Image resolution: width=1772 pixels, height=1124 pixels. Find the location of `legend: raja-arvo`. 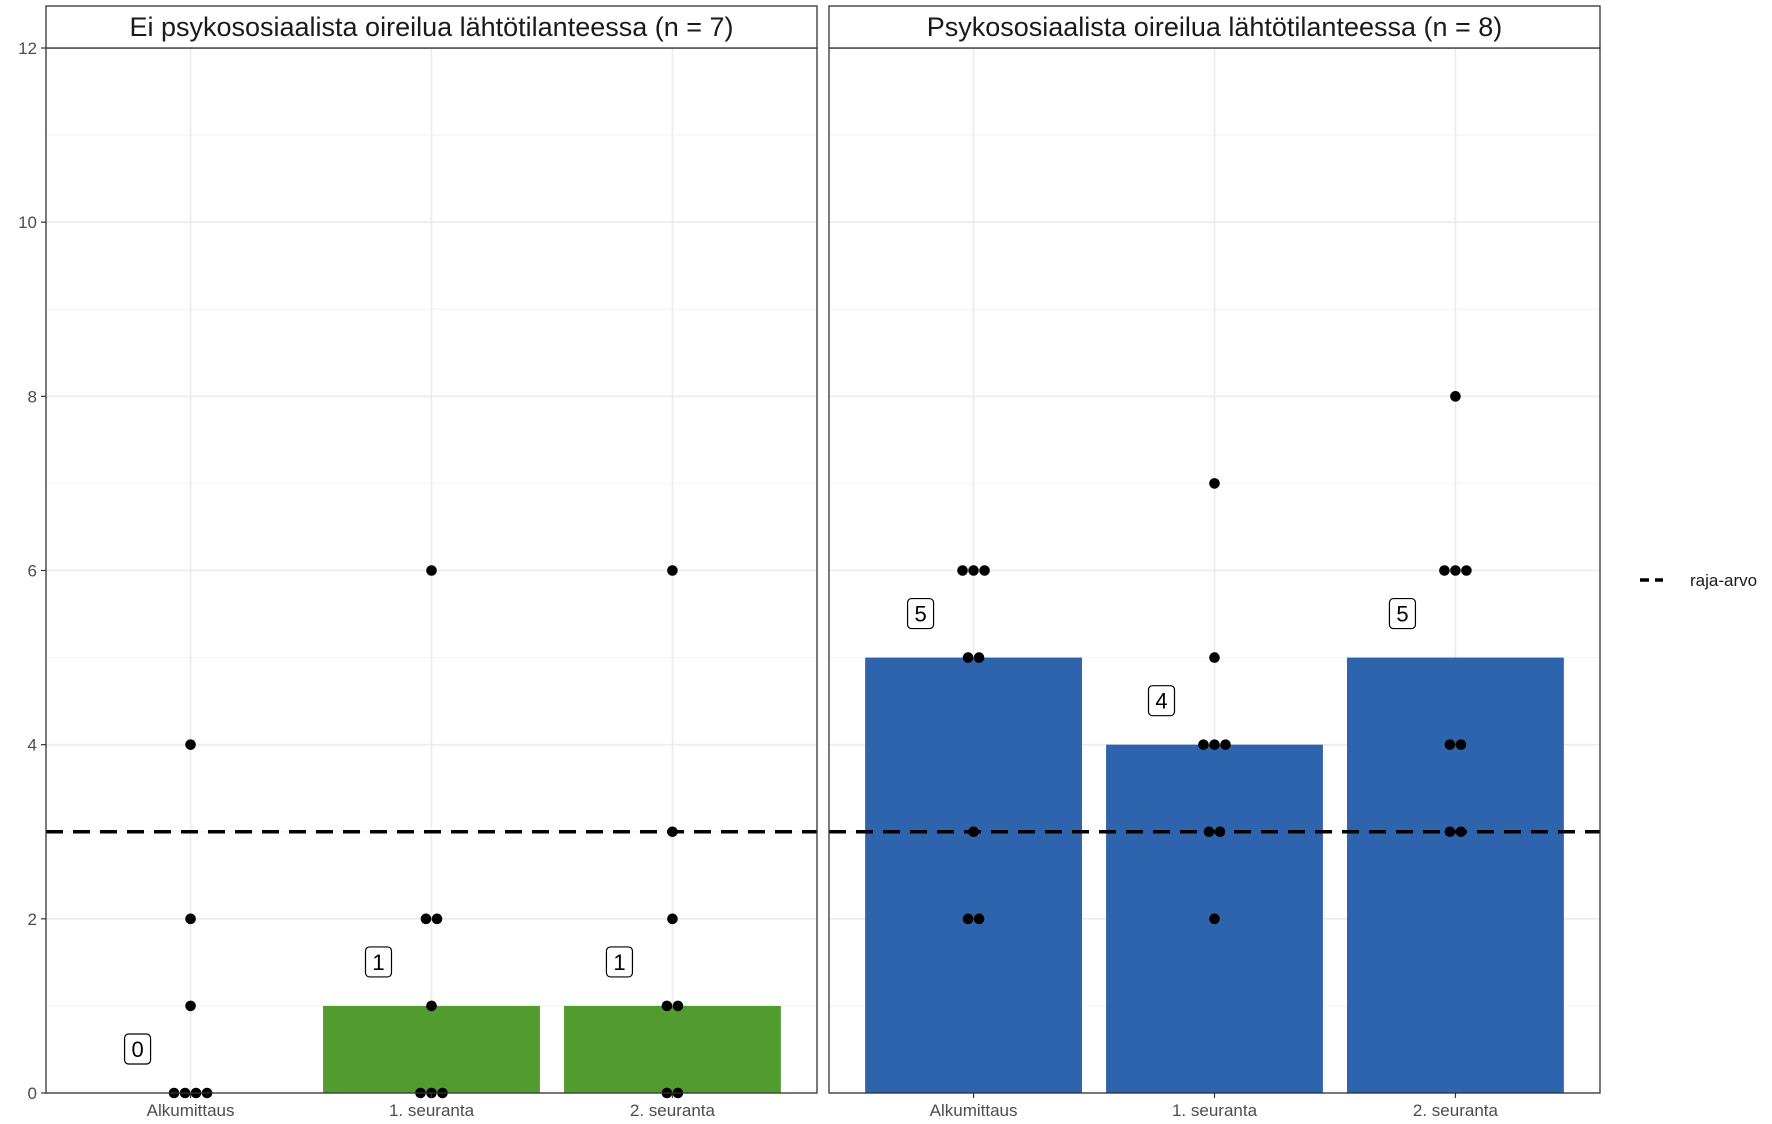

legend: raja-arvo is located at coordinates (1698, 580).